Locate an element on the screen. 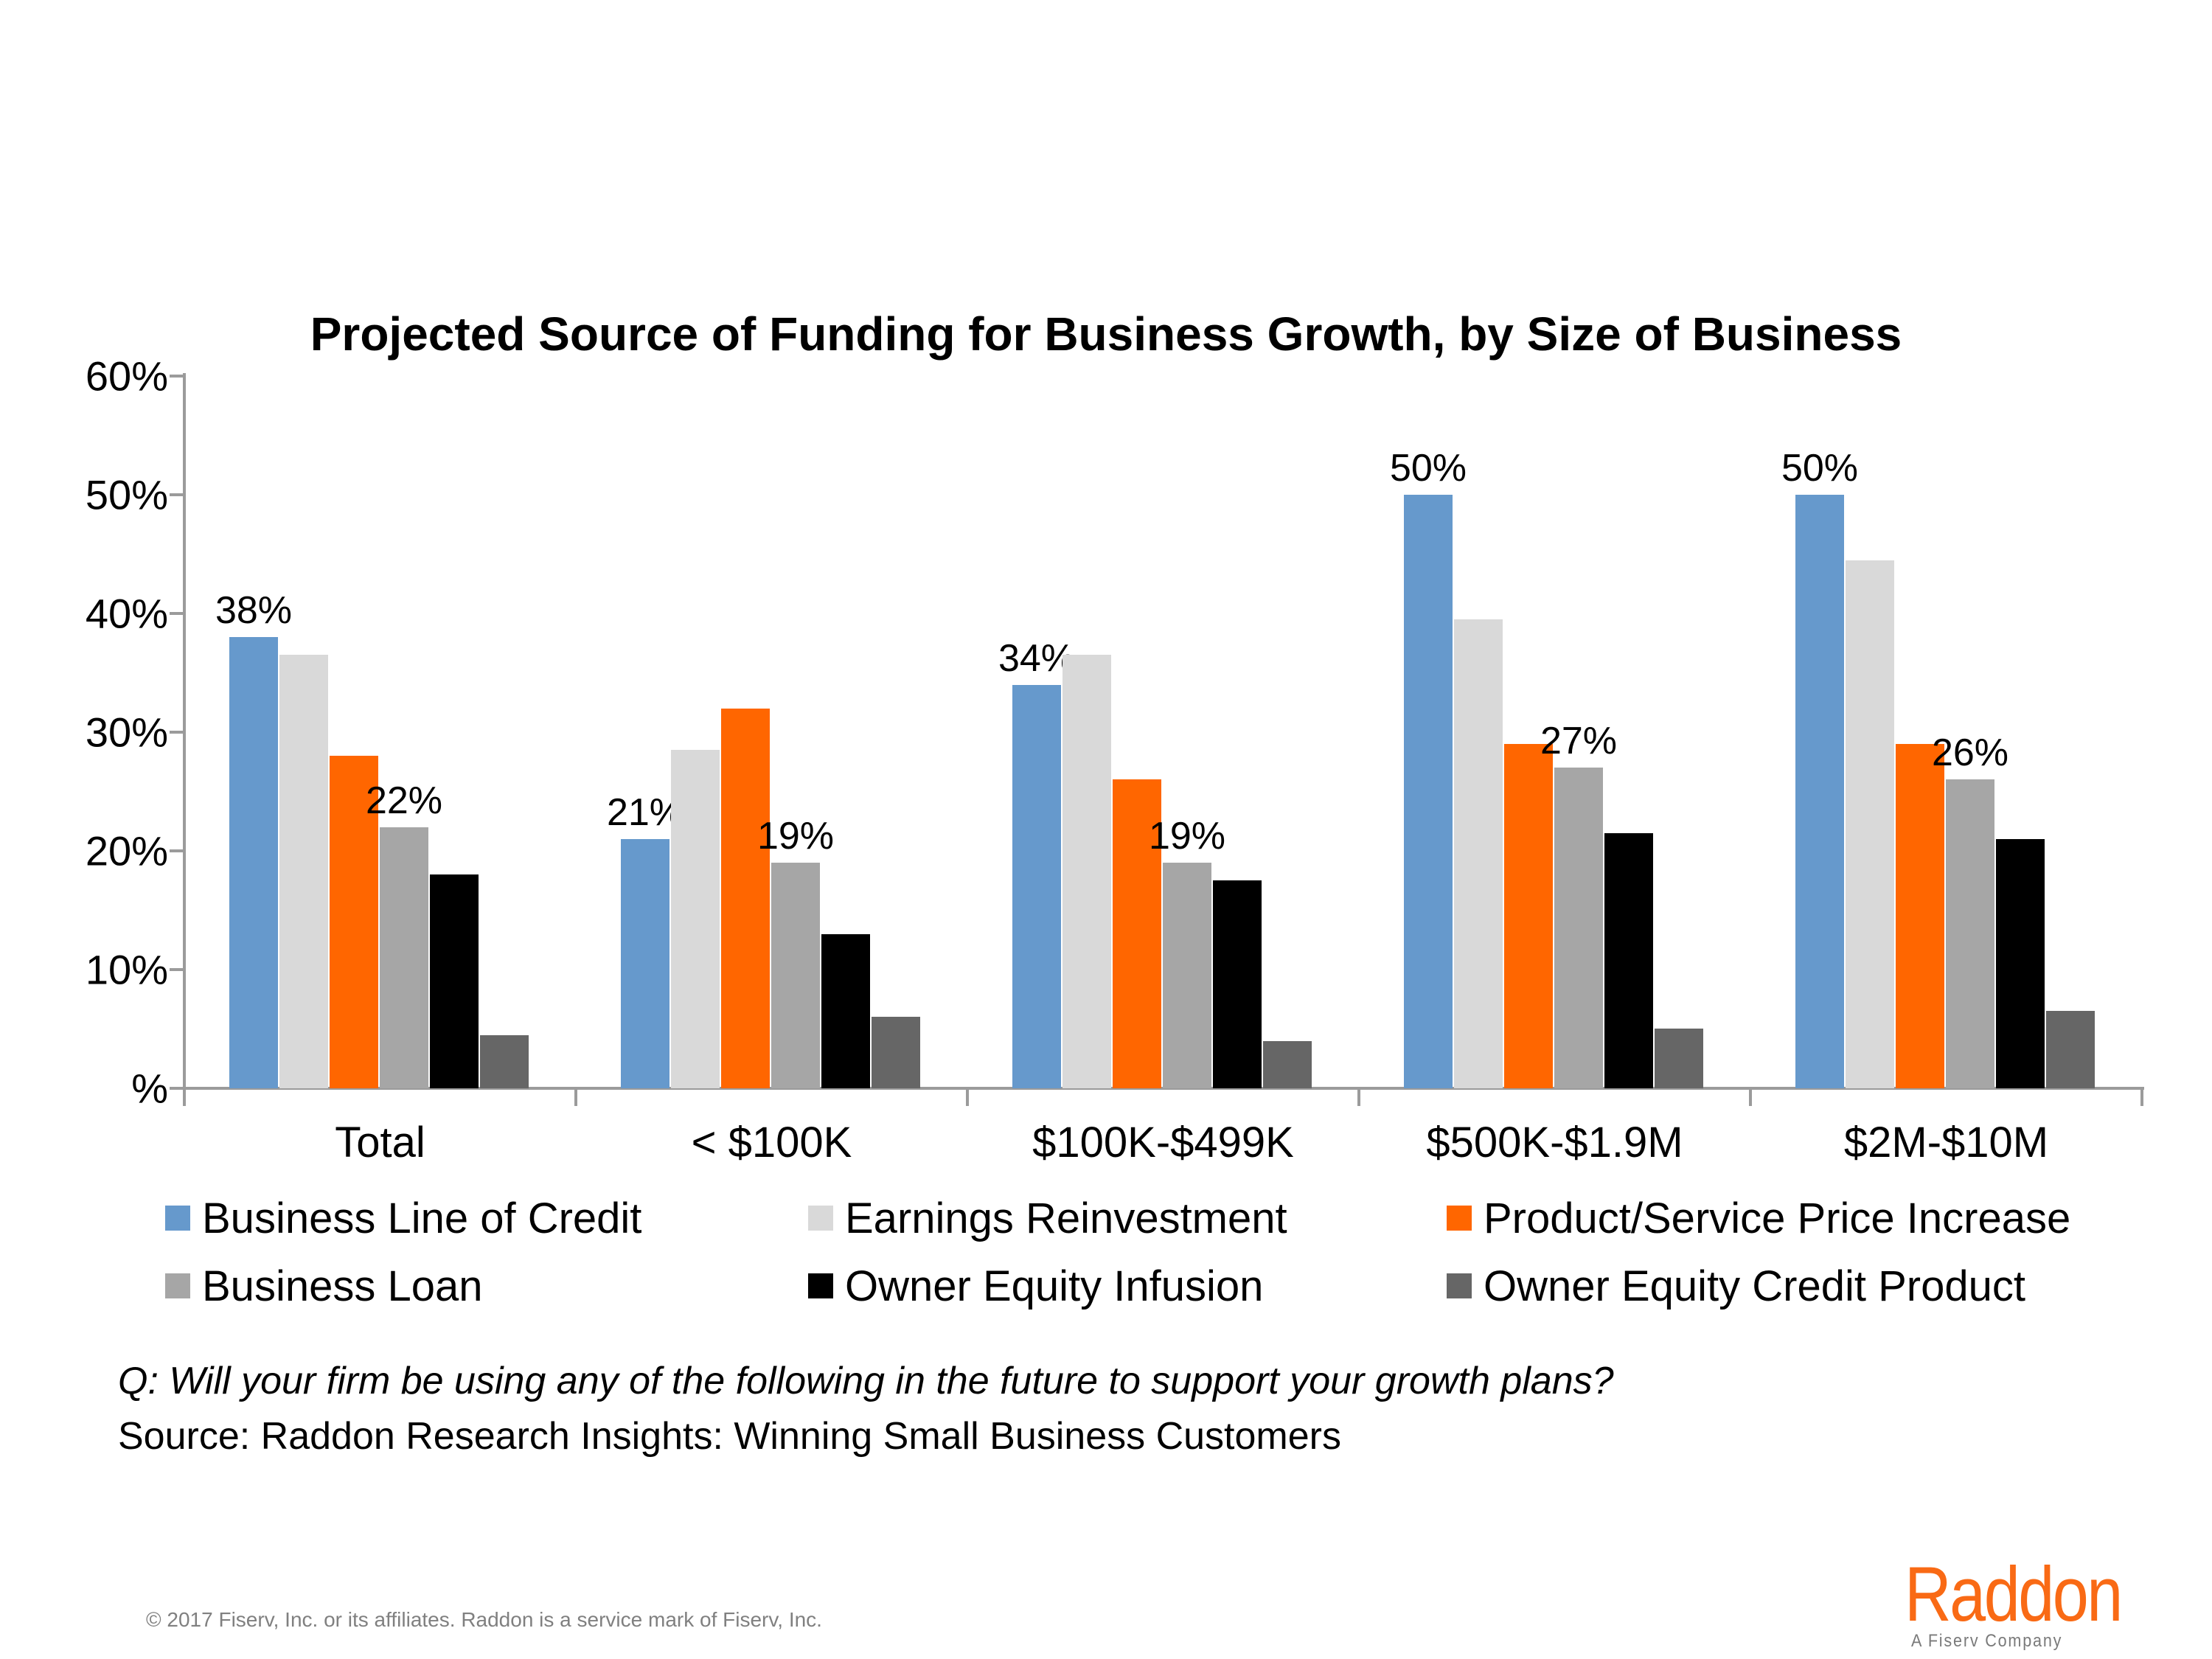 The image size is (2212, 1659). legend-label: Business Loan is located at coordinates (342, 1286).